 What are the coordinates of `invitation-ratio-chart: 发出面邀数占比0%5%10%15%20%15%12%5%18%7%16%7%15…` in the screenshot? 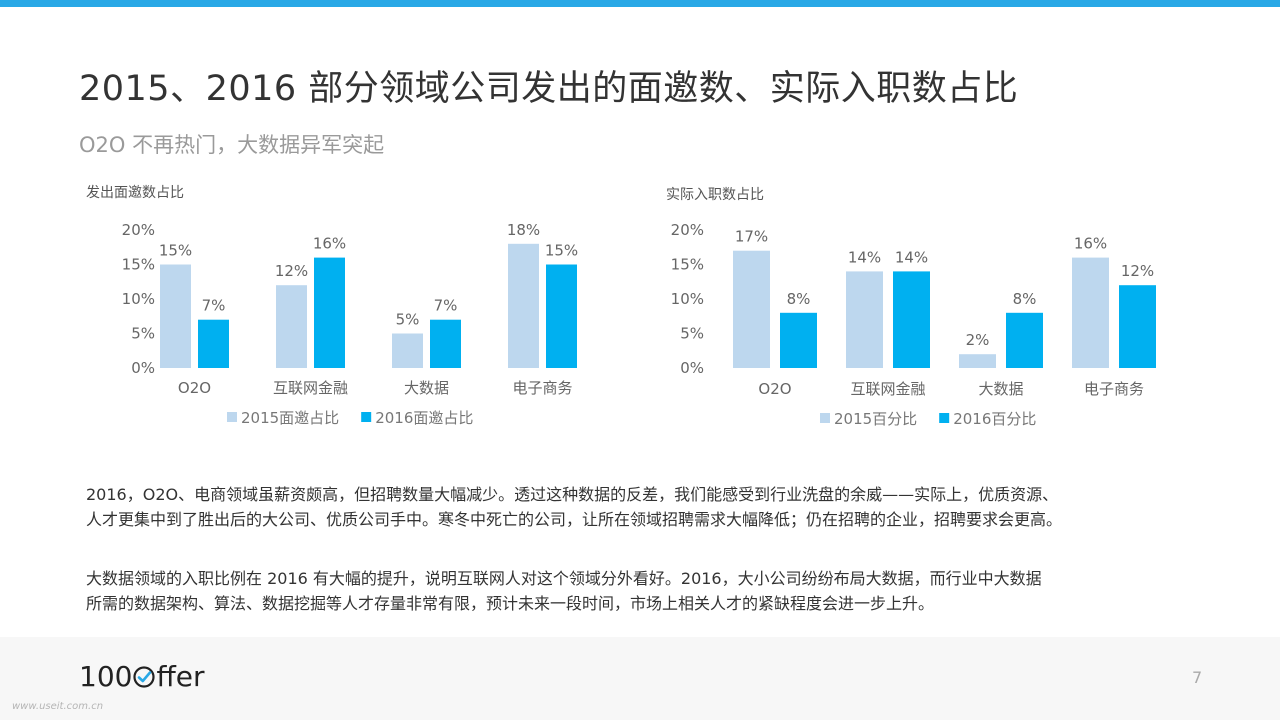 It's located at (332, 306).